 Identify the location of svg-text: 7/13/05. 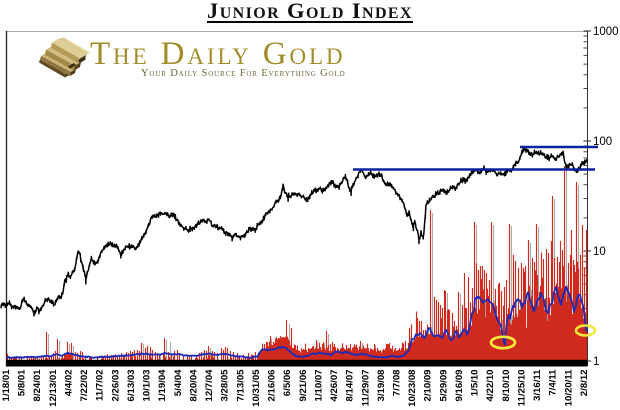
(240, 385).